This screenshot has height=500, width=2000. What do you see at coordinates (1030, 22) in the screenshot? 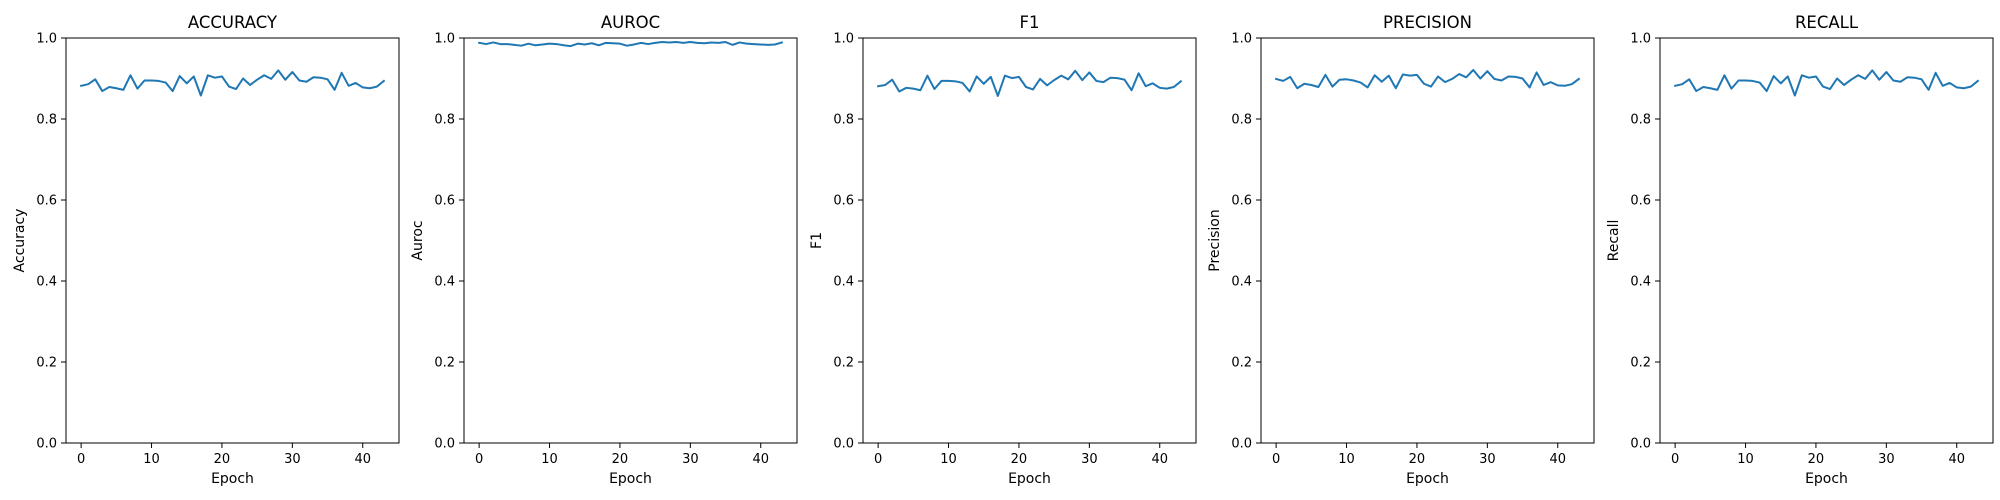
I see `panel-title: F1` at bounding box center [1030, 22].